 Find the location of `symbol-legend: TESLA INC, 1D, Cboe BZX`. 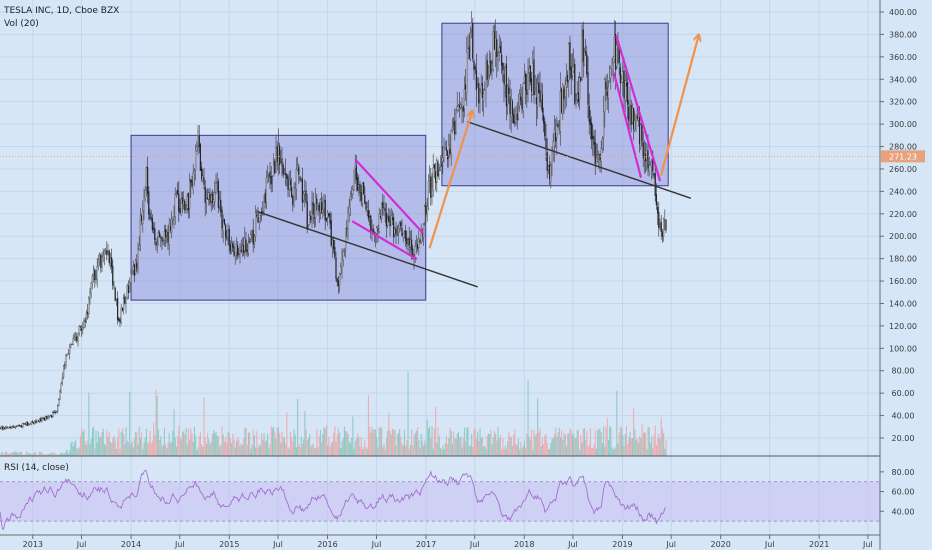

symbol-legend: TESLA INC, 1D, Cboe BZX is located at coordinates (61, 11).